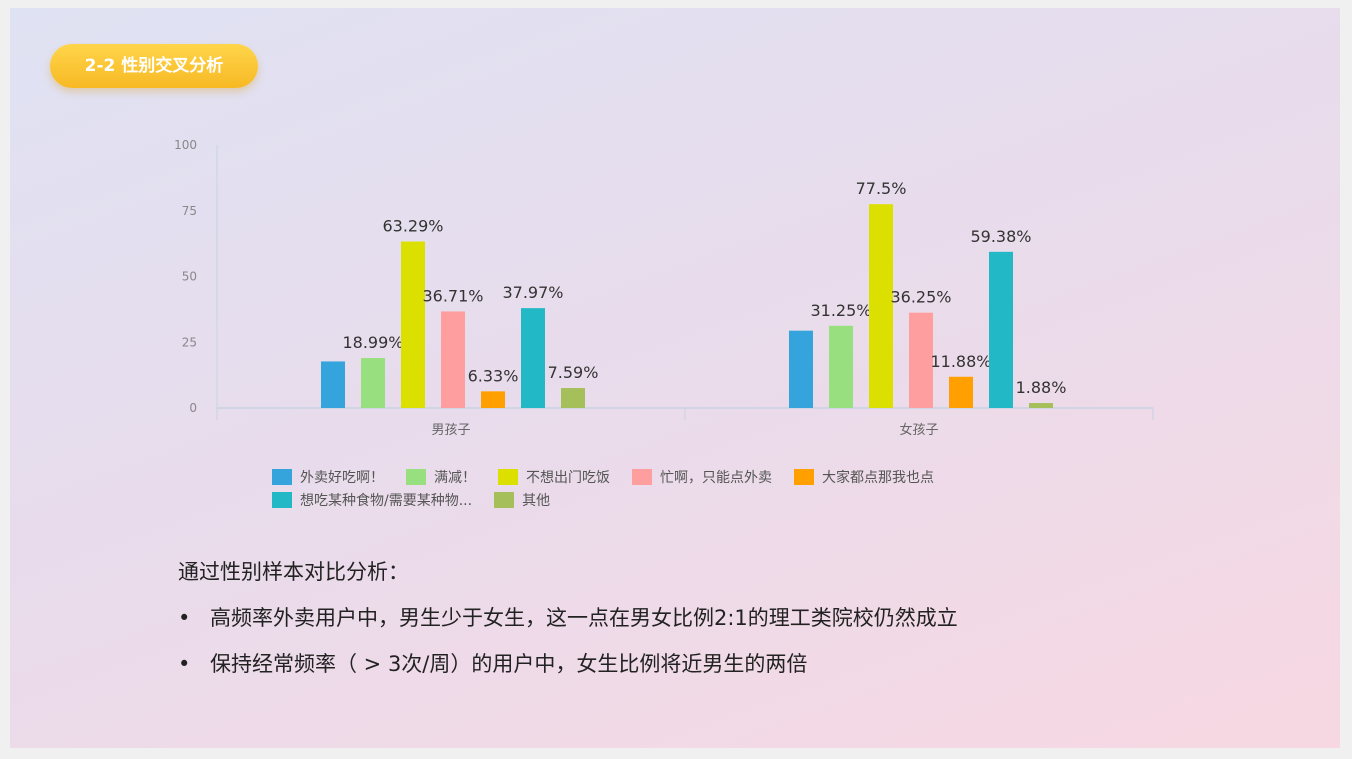  Describe the element at coordinates (455, 478) in the screenshot. I see `legend-label: 满减！` at that location.